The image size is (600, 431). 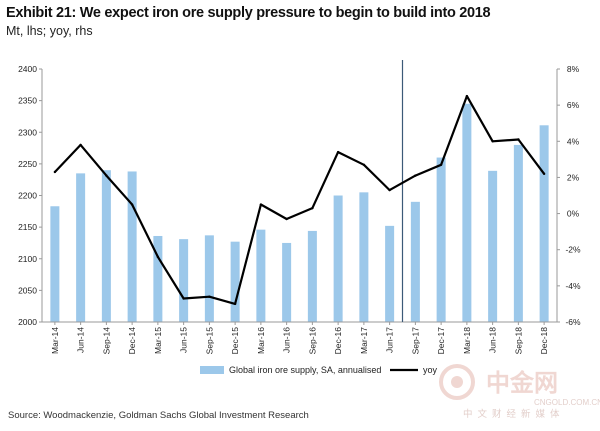 I want to click on y-left-tick-label: 2300, so click(x=27, y=132).